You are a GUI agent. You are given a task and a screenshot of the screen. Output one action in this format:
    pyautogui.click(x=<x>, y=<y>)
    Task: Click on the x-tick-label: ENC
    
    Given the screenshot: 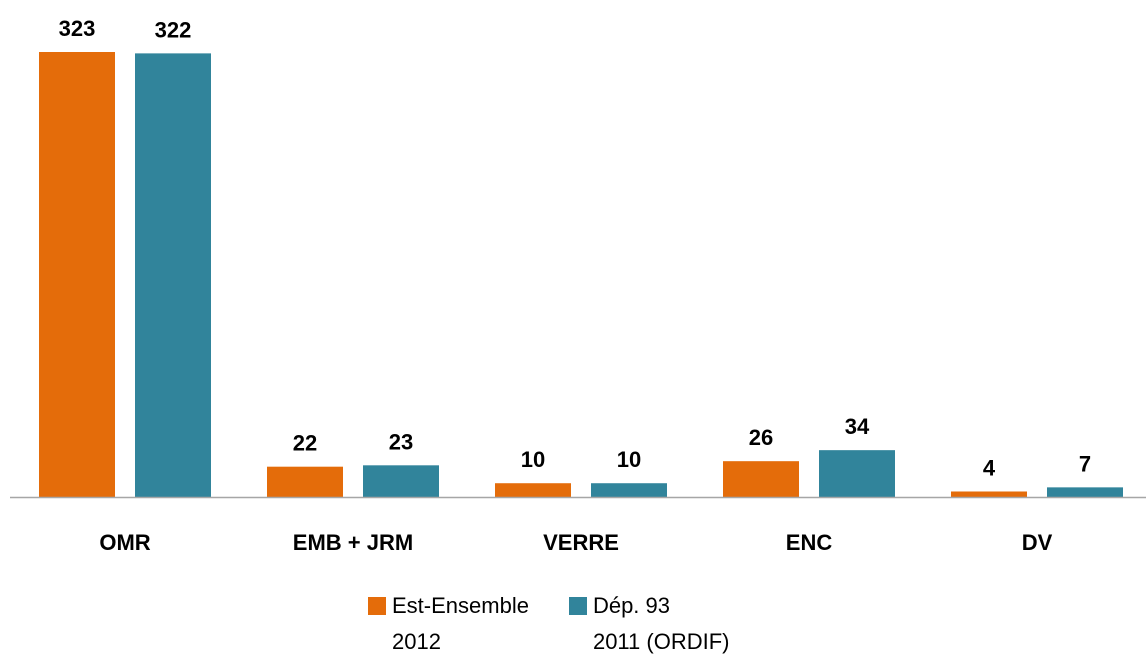 What is the action you would take?
    pyautogui.click(x=809, y=542)
    